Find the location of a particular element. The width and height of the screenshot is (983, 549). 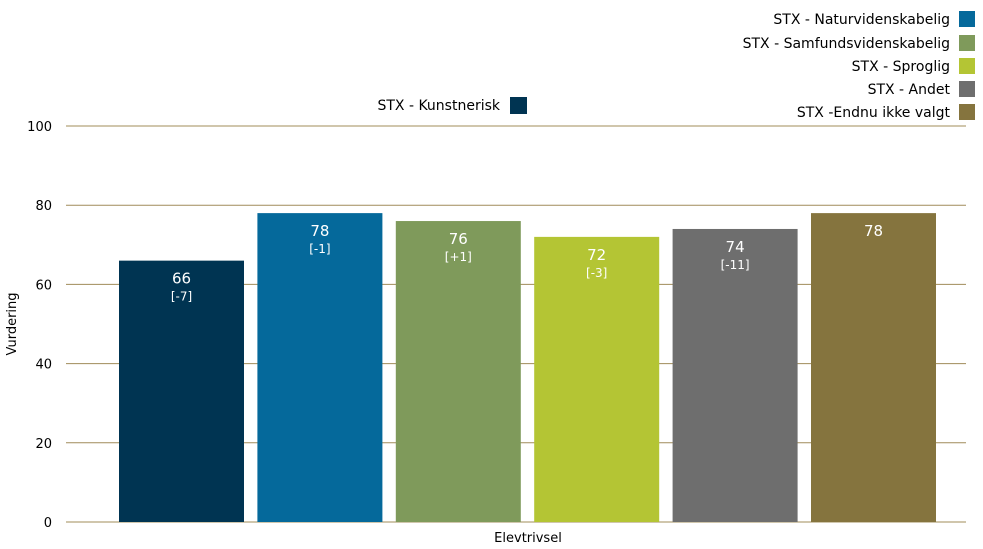

bar-change-label: [-3] is located at coordinates (596, 273).